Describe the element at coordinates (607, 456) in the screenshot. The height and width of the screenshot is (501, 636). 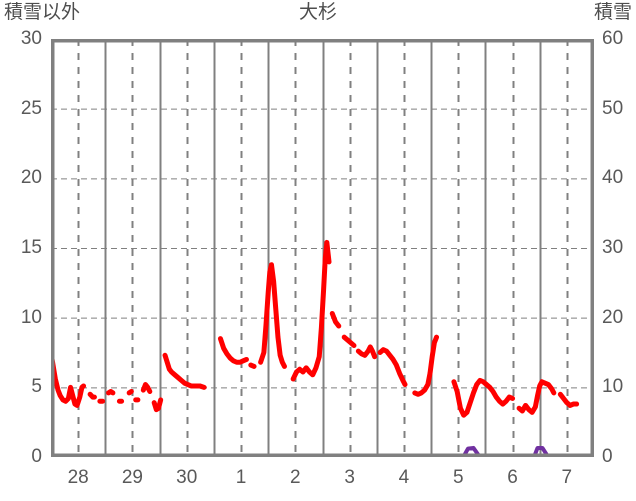
I see `y-axis-right-tick-0: 0` at that location.